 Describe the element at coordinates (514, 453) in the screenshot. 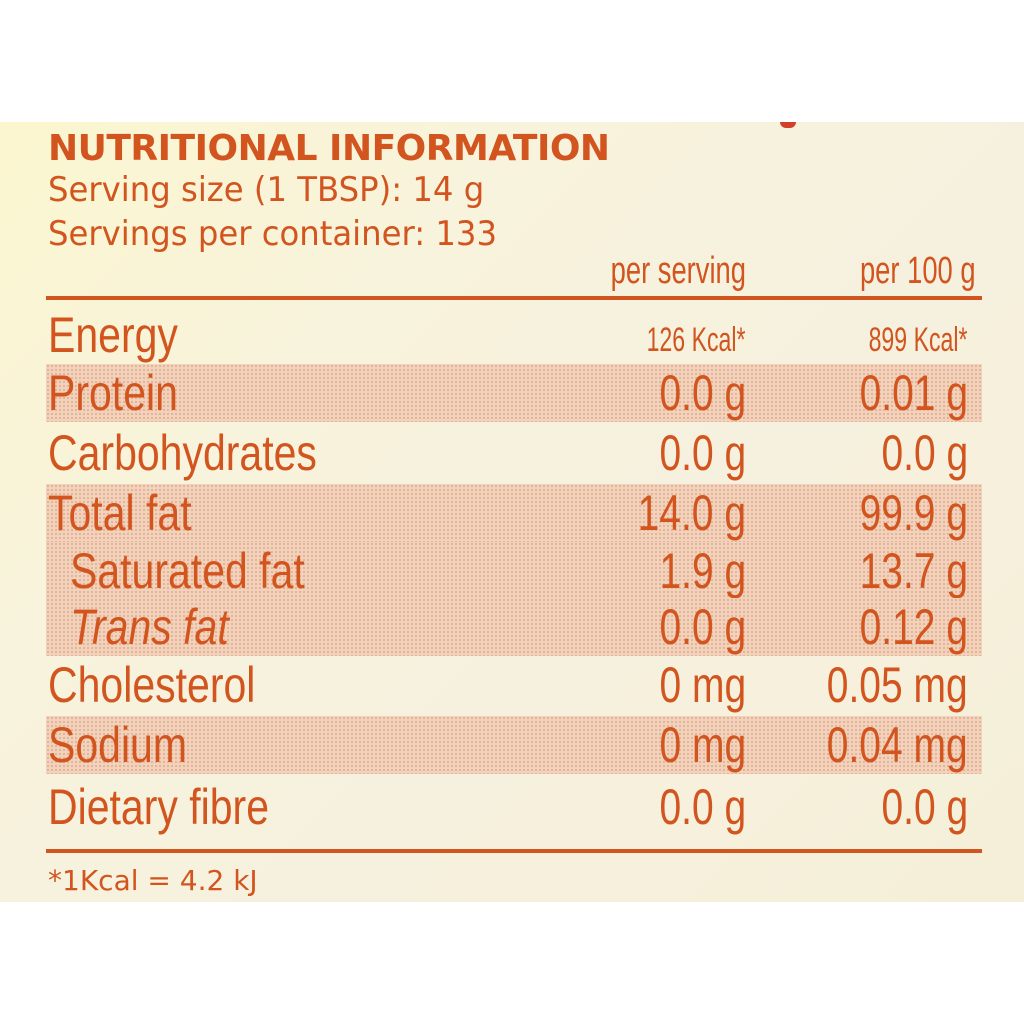

I see `table-row-carbohydrates: Carbohydrates 0.0 g 0.0 g` at that location.